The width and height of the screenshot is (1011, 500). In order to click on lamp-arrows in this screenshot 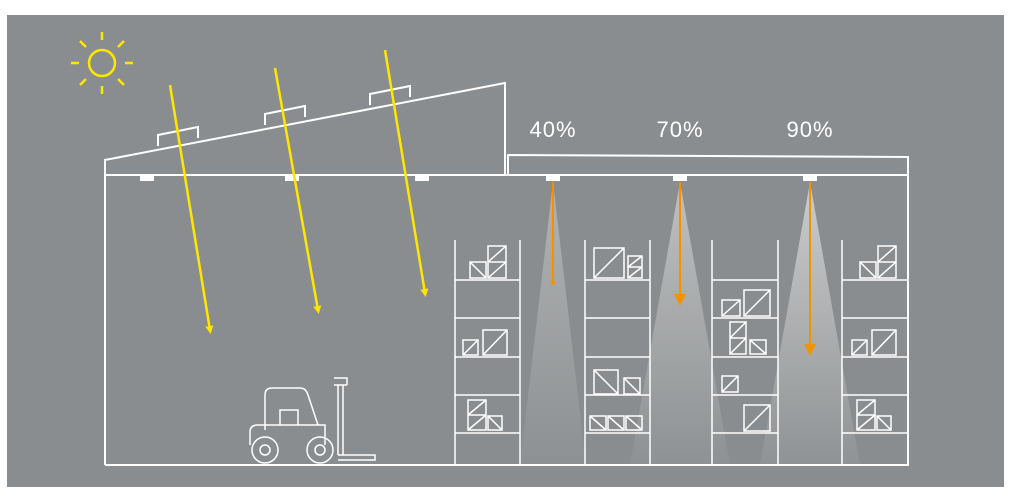, I will do `click(683, 269)`.